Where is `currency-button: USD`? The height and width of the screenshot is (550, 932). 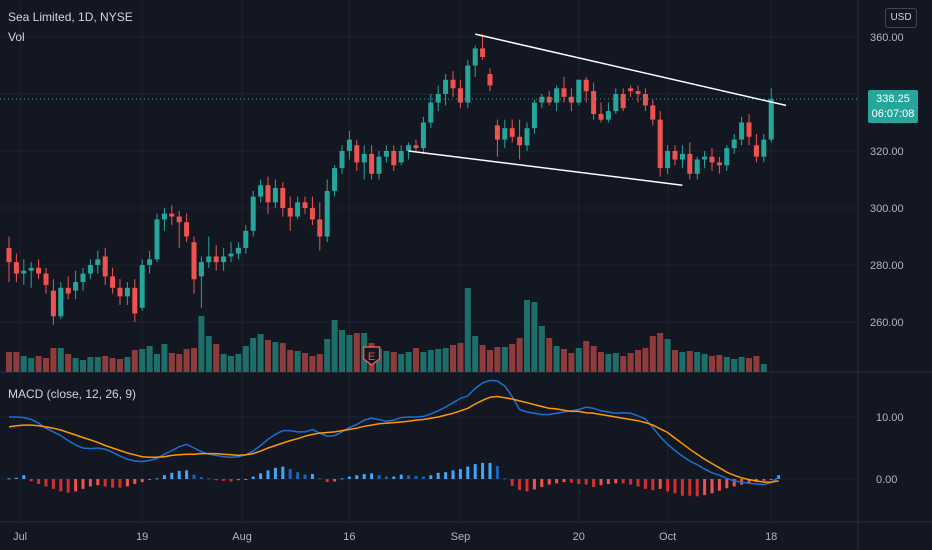 currency-button: USD is located at coordinates (901, 18).